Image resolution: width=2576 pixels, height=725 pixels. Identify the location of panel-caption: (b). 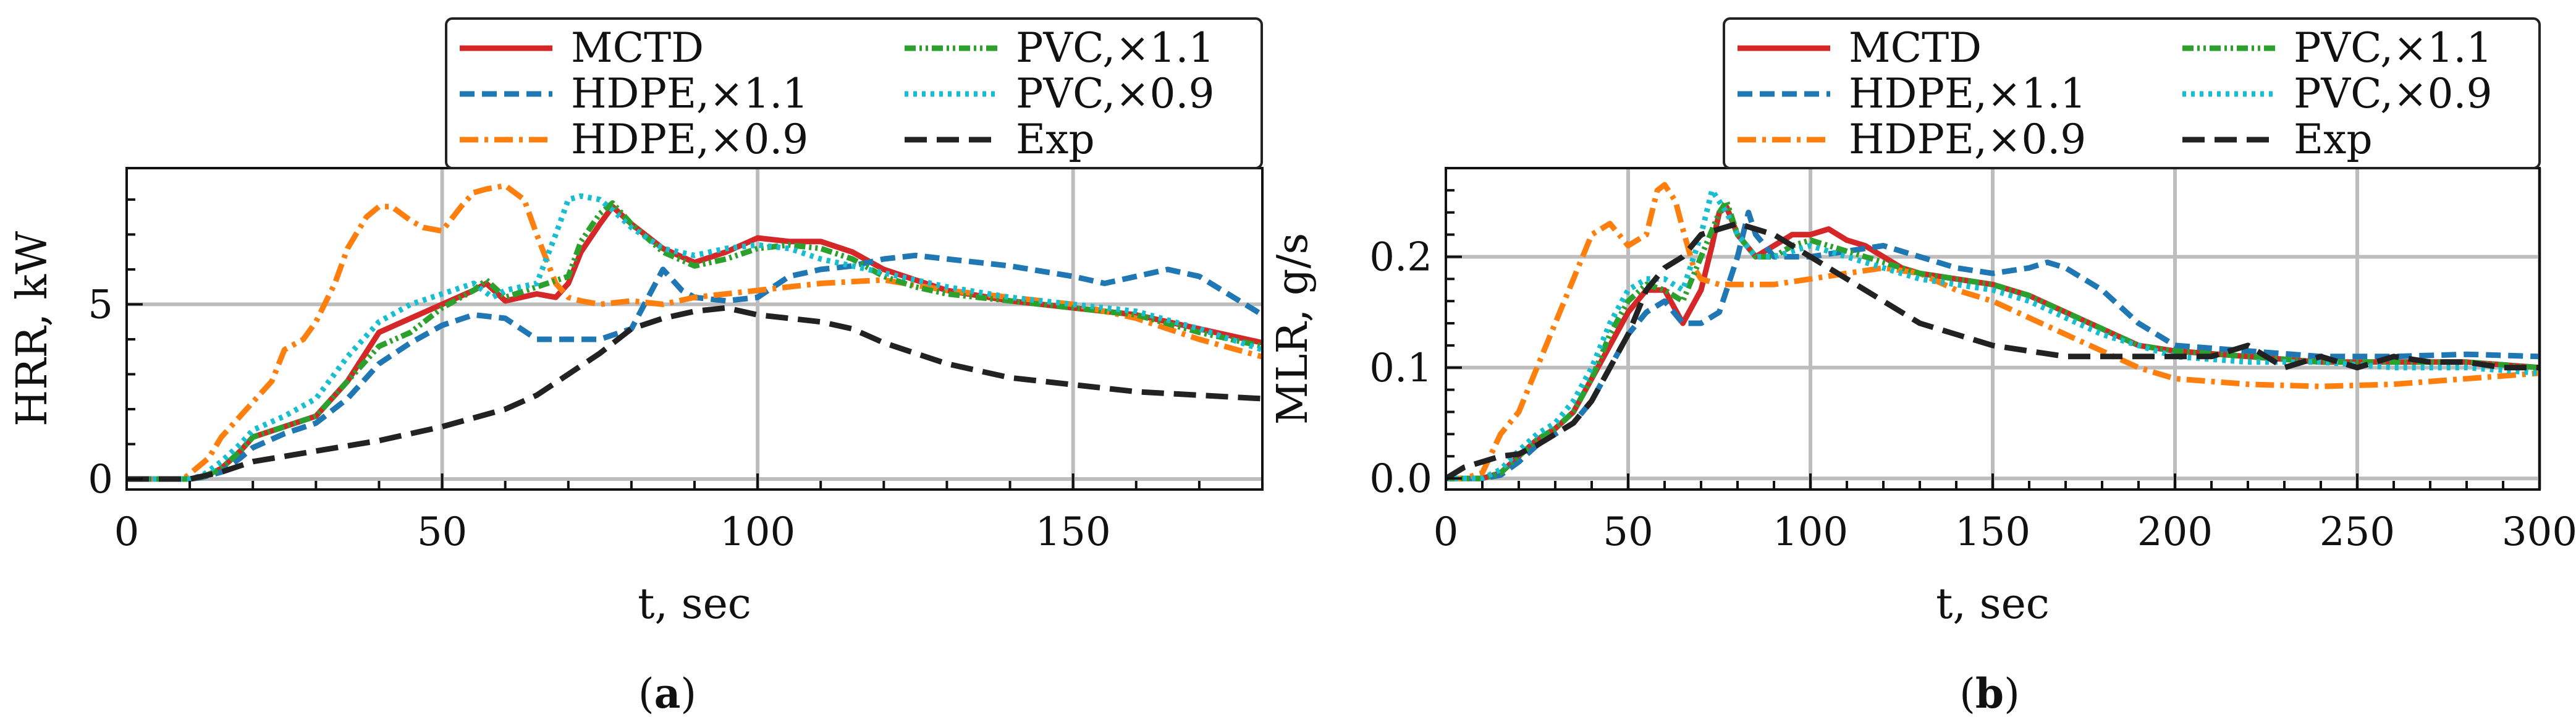
(1989, 693).